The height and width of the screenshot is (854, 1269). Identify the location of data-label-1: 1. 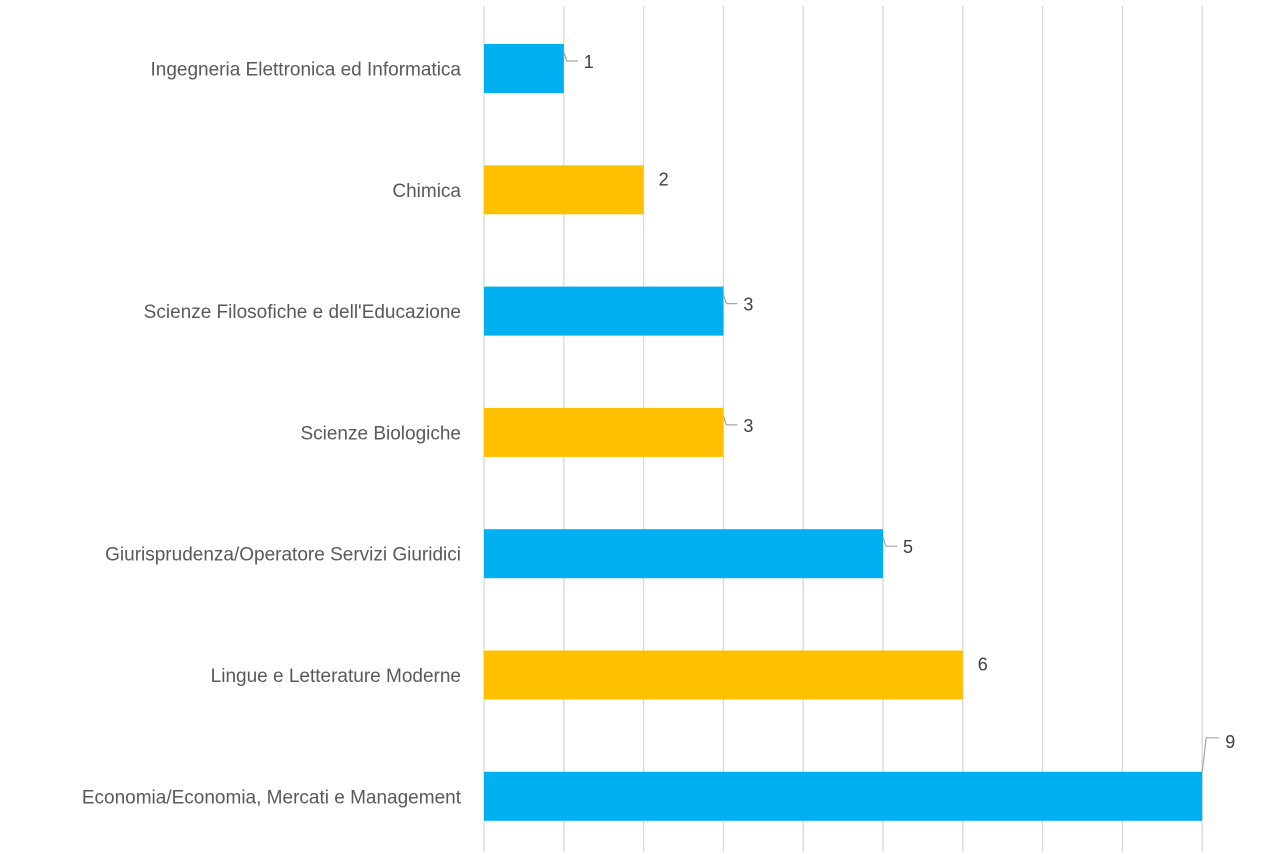
(589, 62).